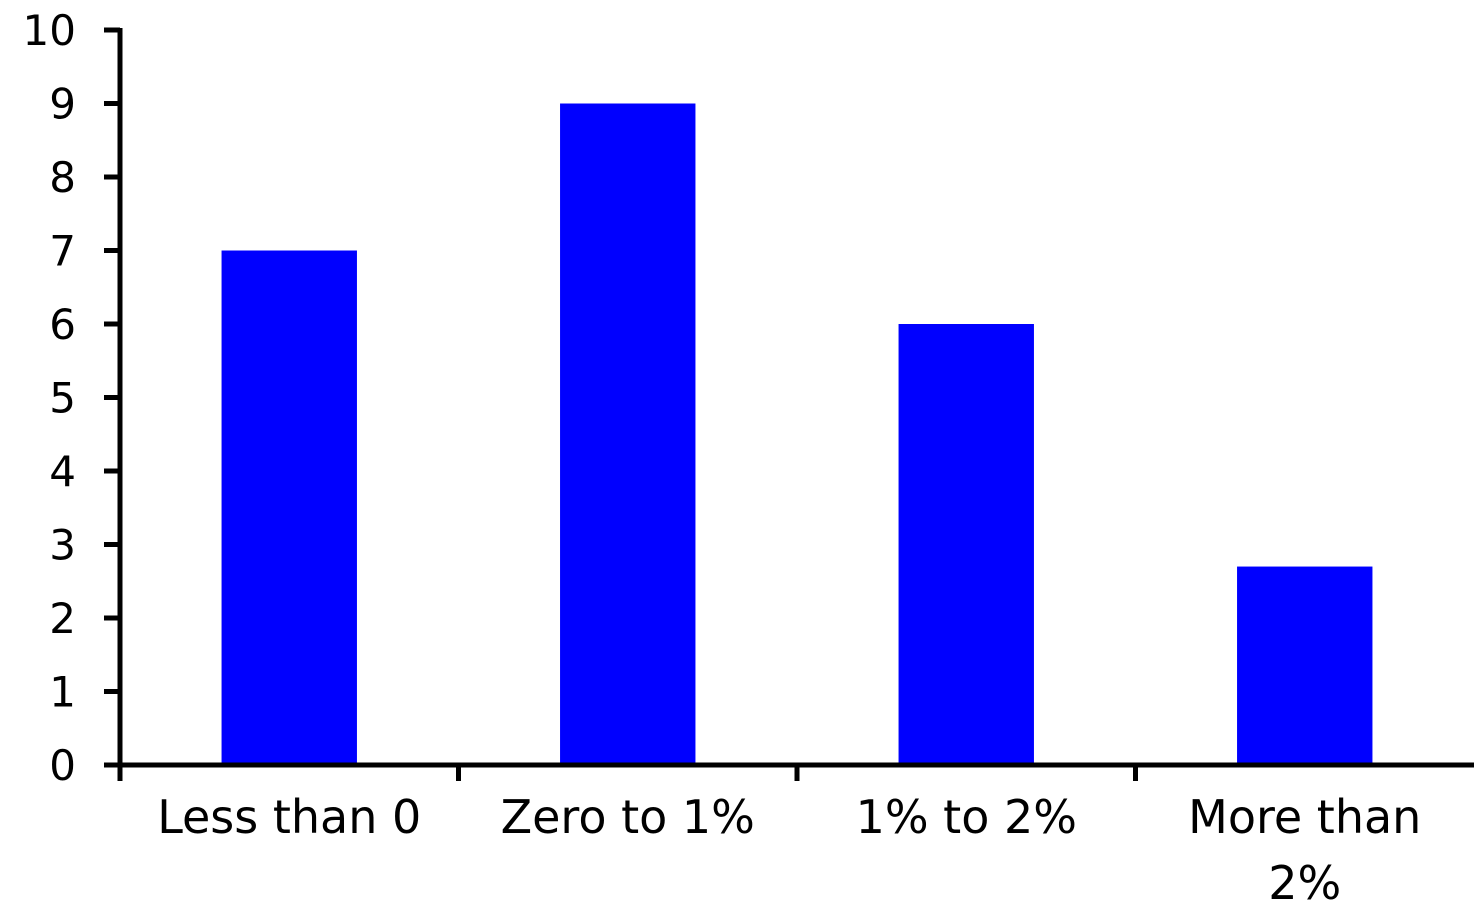  Describe the element at coordinates (62, 545) in the screenshot. I see `y-tick-label: 3` at that location.